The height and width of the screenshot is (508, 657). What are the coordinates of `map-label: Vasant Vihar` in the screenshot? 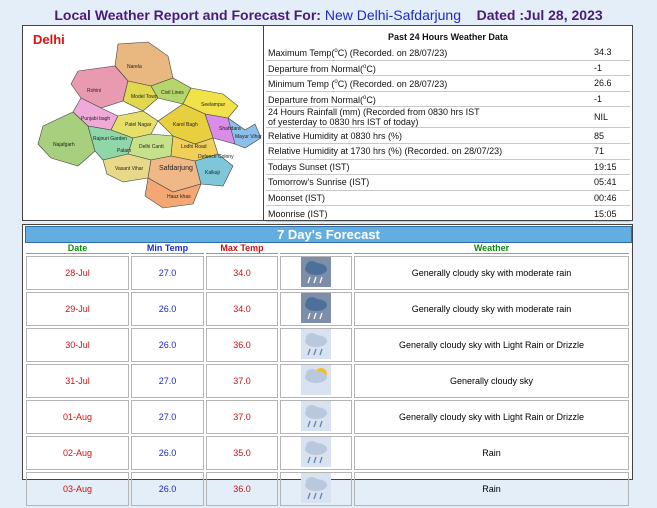 It's located at (129, 169).